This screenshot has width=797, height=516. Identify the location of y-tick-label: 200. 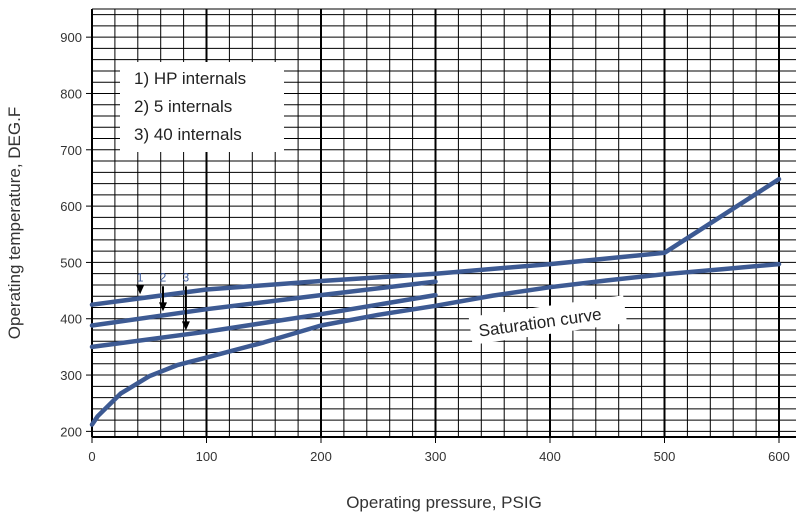
(71, 431).